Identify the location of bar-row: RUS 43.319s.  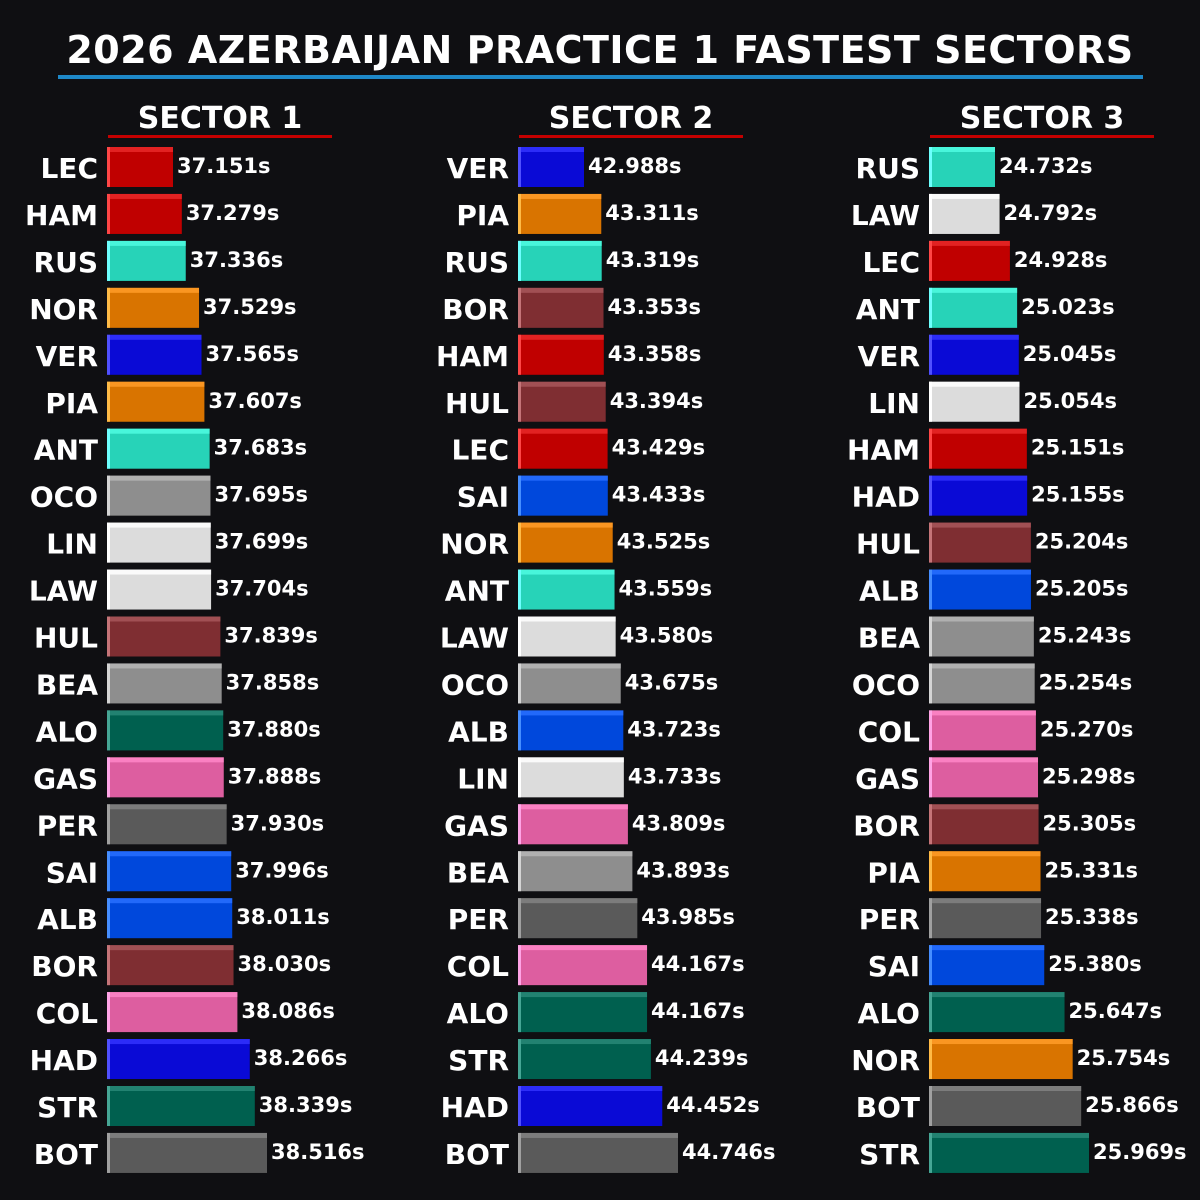
(572, 260).